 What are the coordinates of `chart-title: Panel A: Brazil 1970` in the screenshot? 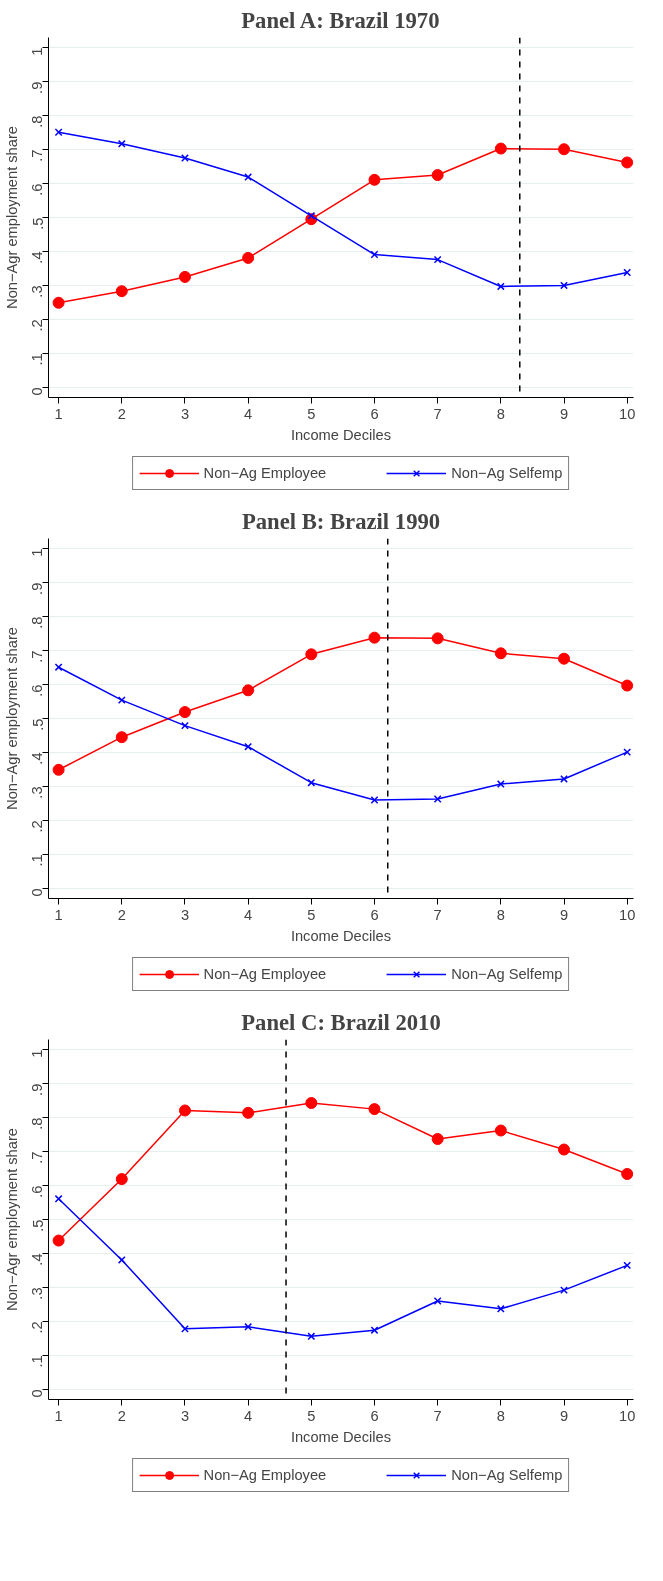 It's located at (340, 20).